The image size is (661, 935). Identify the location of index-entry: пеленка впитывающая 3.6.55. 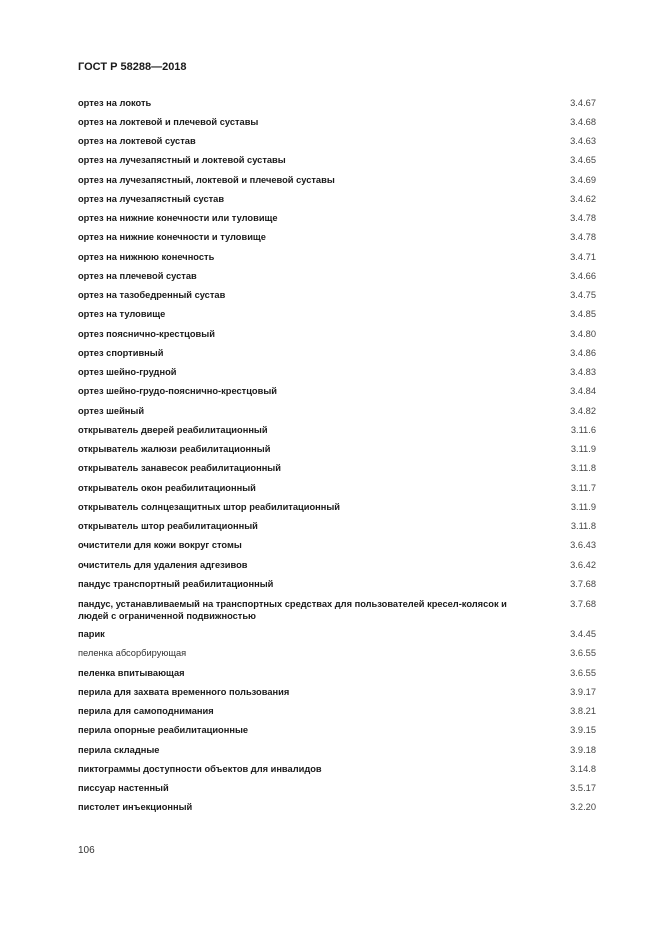
(337, 673).